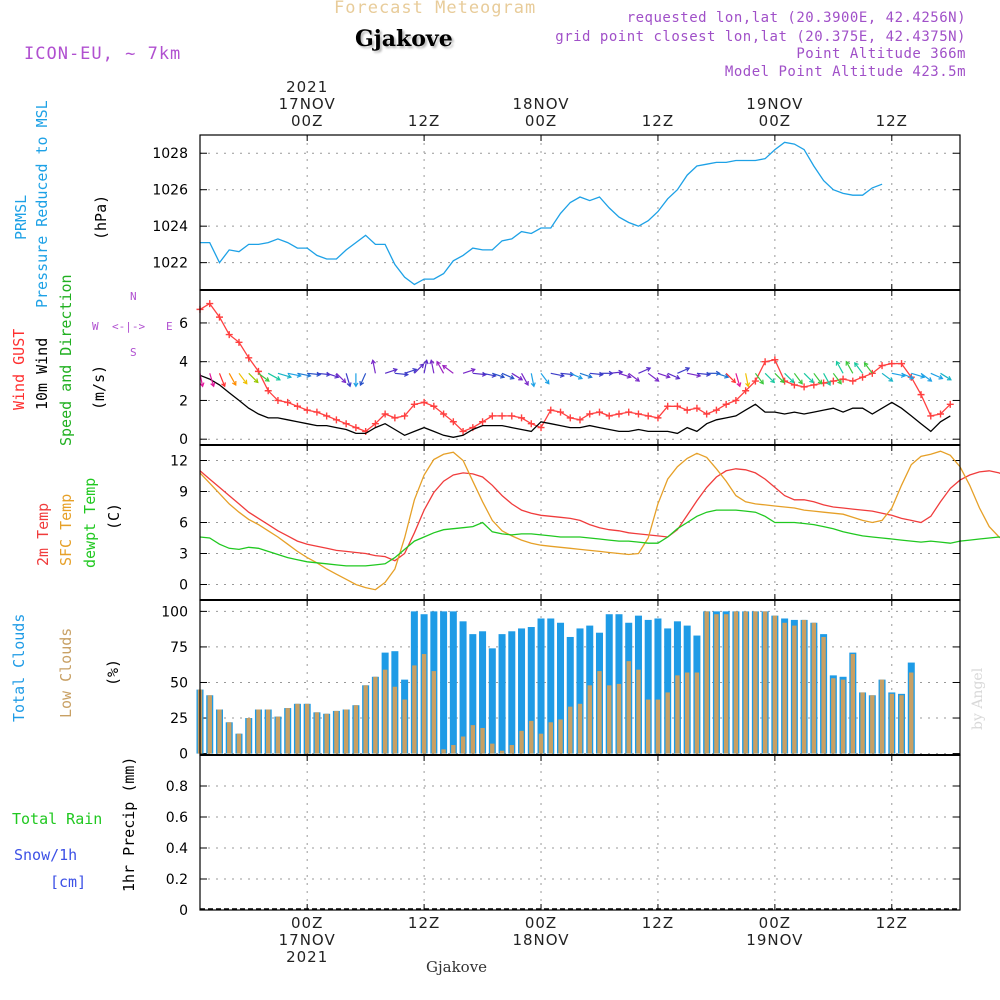 The image size is (1000, 1000). What do you see at coordinates (183, 363) in the screenshot?
I see `wind-ytick-label: 4` at bounding box center [183, 363].